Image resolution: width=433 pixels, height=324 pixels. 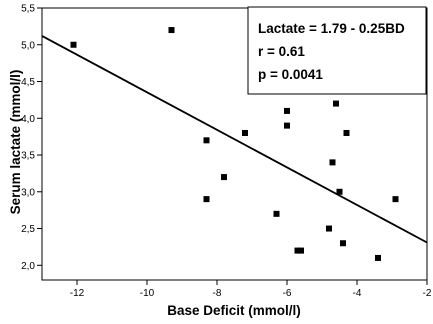 What do you see at coordinates (28, 229) in the screenshot?
I see `y-tick-label: 2,5` at bounding box center [28, 229].